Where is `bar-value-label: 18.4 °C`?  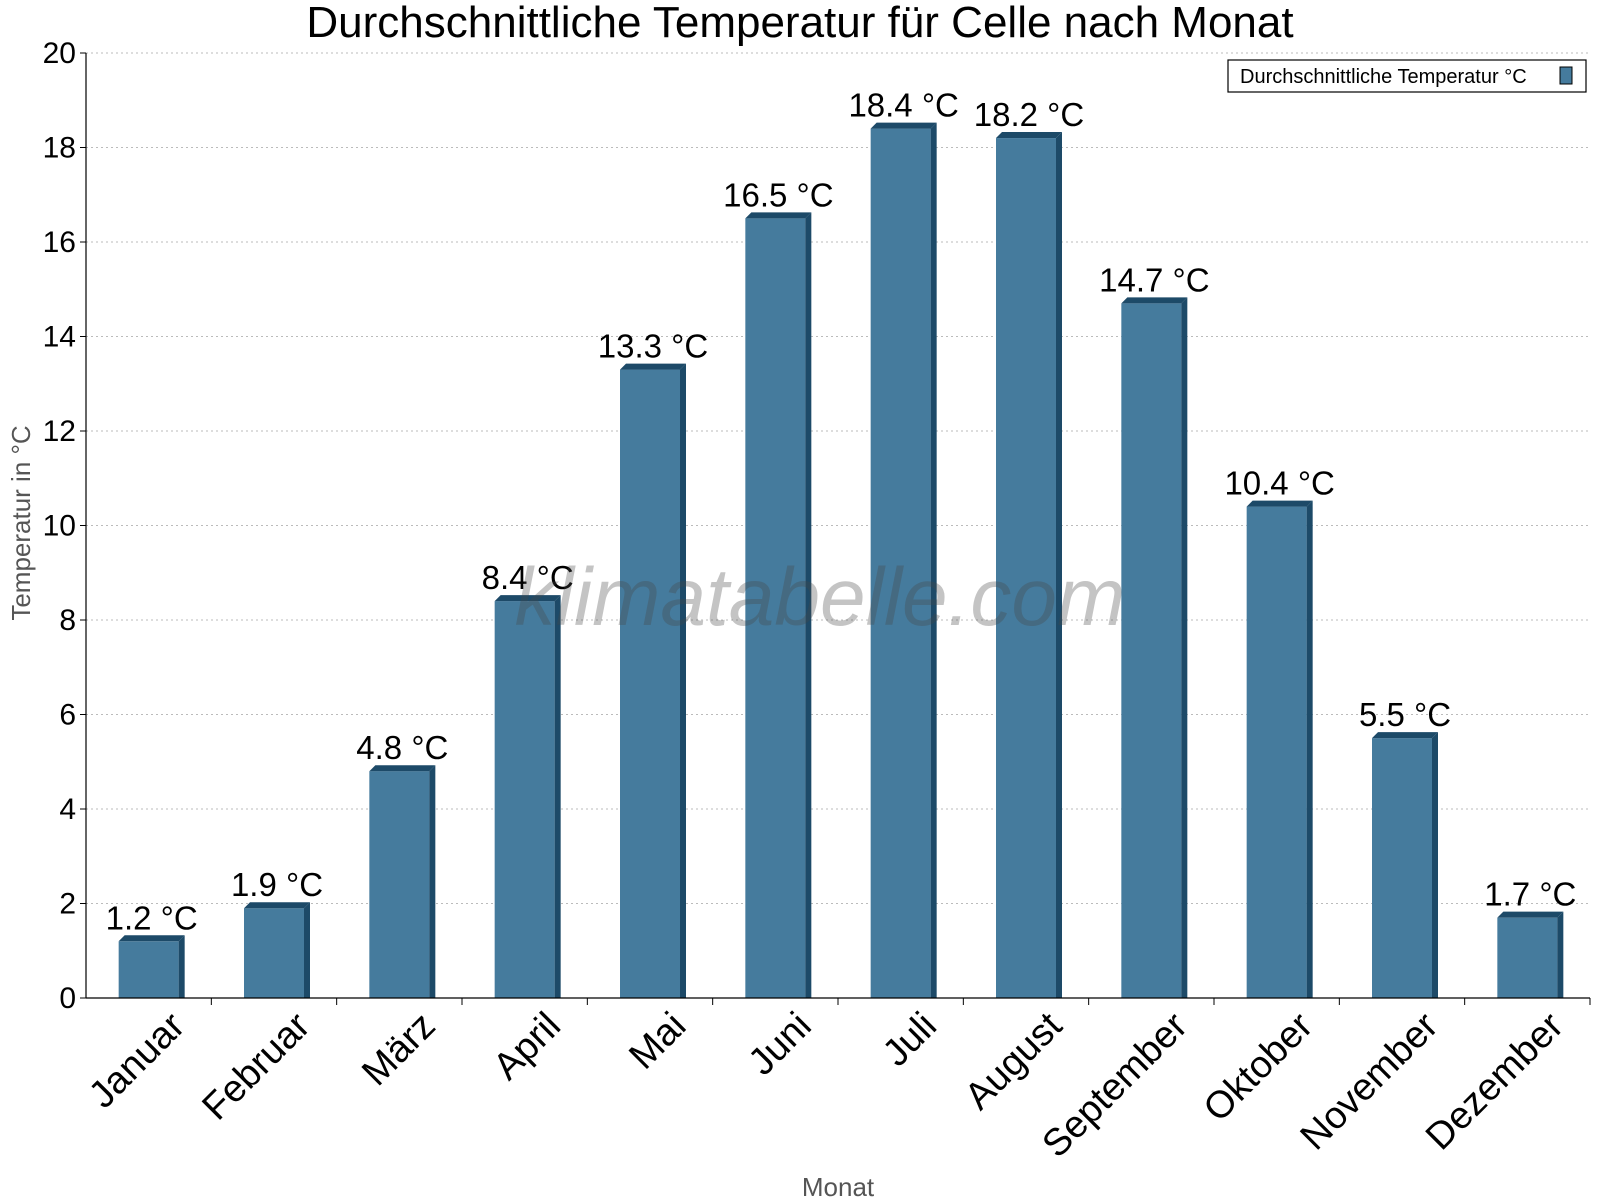 bar-value-label: 18.4 °C is located at coordinates (903, 105).